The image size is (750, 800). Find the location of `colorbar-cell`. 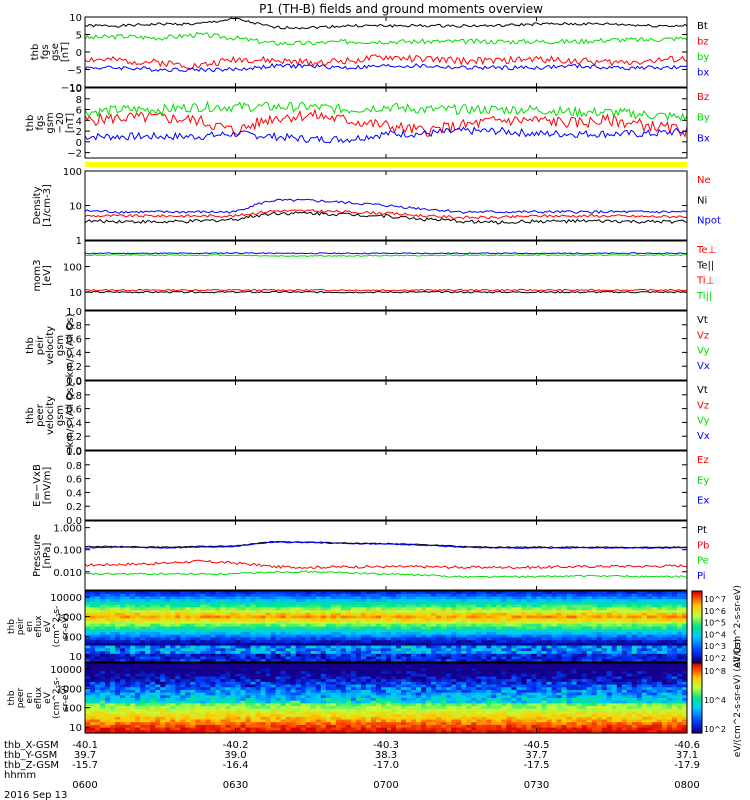

colorbar-cell is located at coordinates (697, 642).